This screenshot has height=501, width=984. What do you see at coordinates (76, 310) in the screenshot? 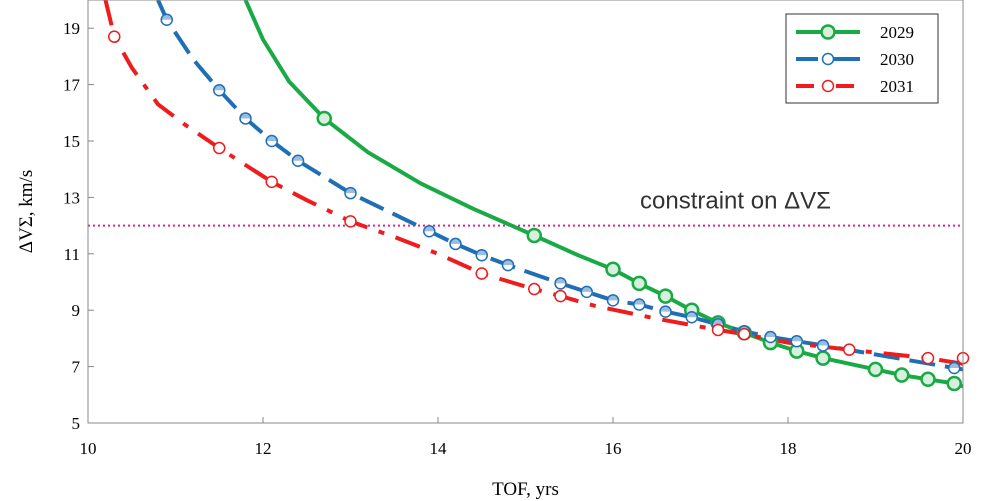
I see `y-tick-label: 9` at bounding box center [76, 310].